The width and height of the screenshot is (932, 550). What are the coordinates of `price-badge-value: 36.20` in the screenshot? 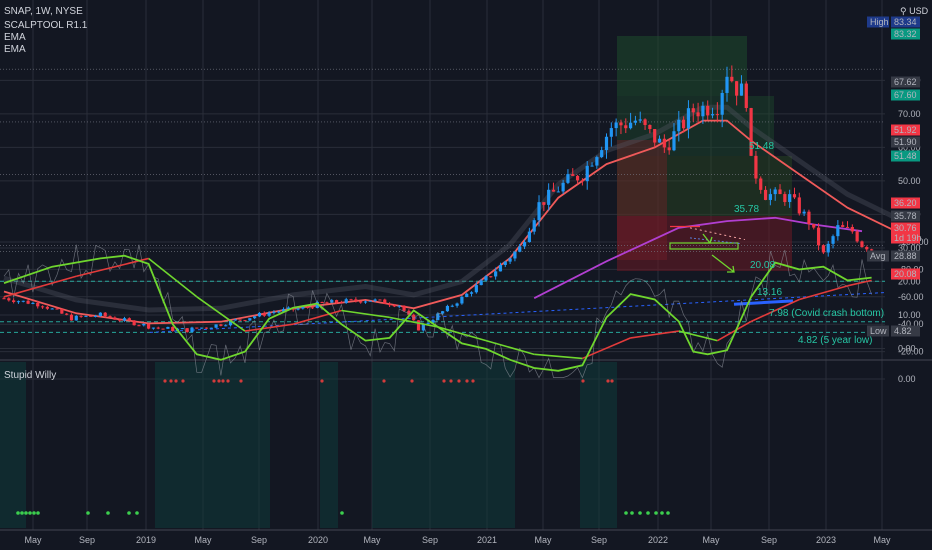 It's located at (905, 203).